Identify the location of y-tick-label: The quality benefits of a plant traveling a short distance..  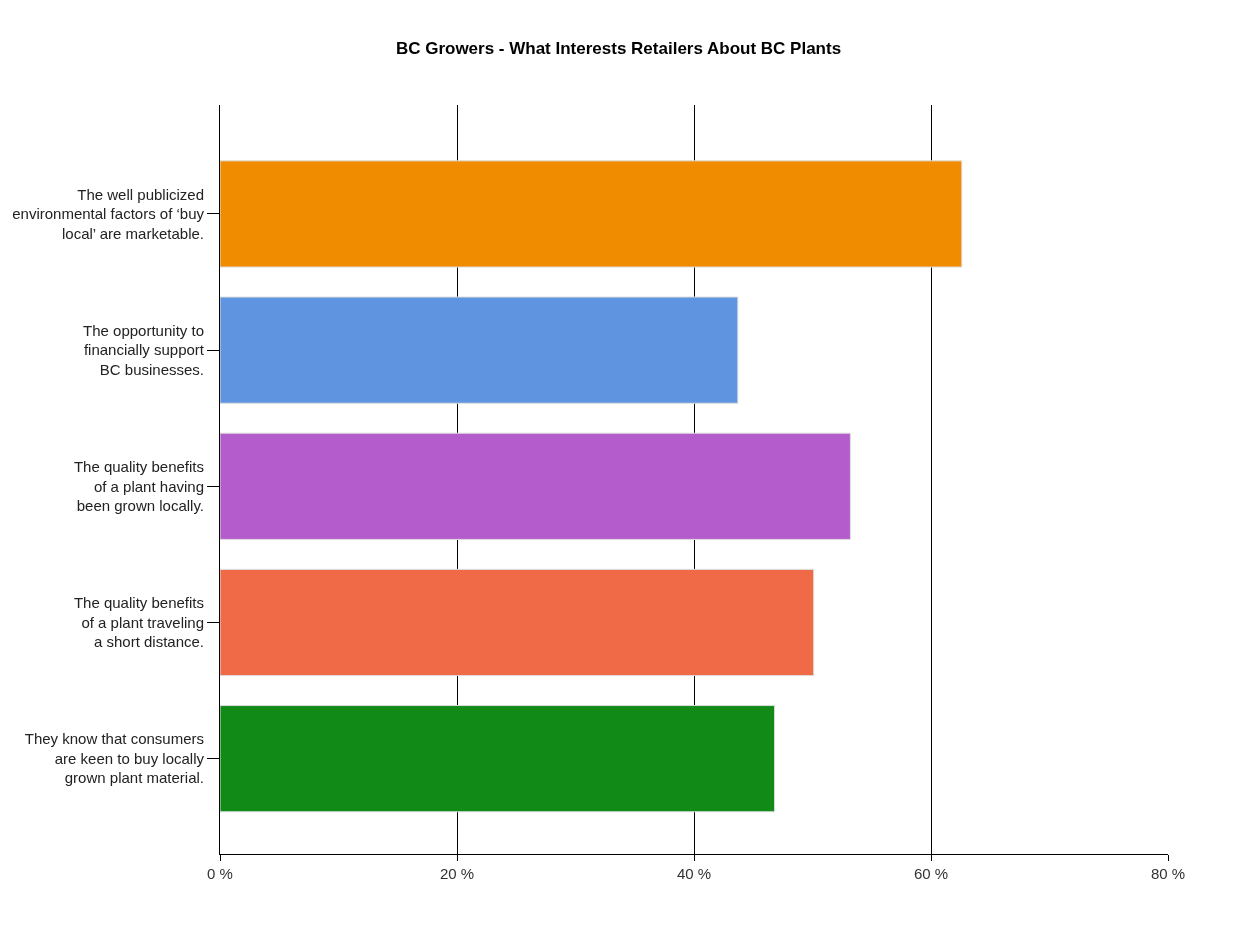
(138, 622).